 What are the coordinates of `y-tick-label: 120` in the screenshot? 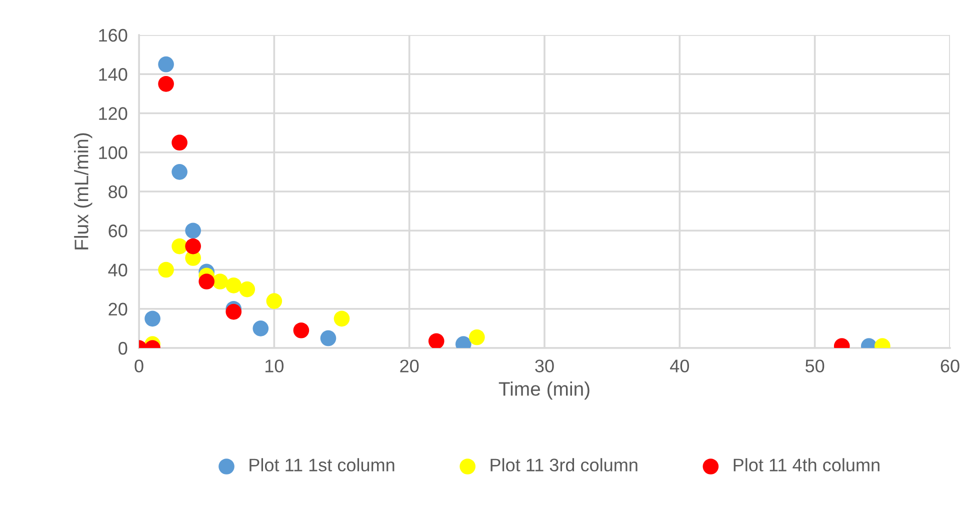 It's located at (113, 113).